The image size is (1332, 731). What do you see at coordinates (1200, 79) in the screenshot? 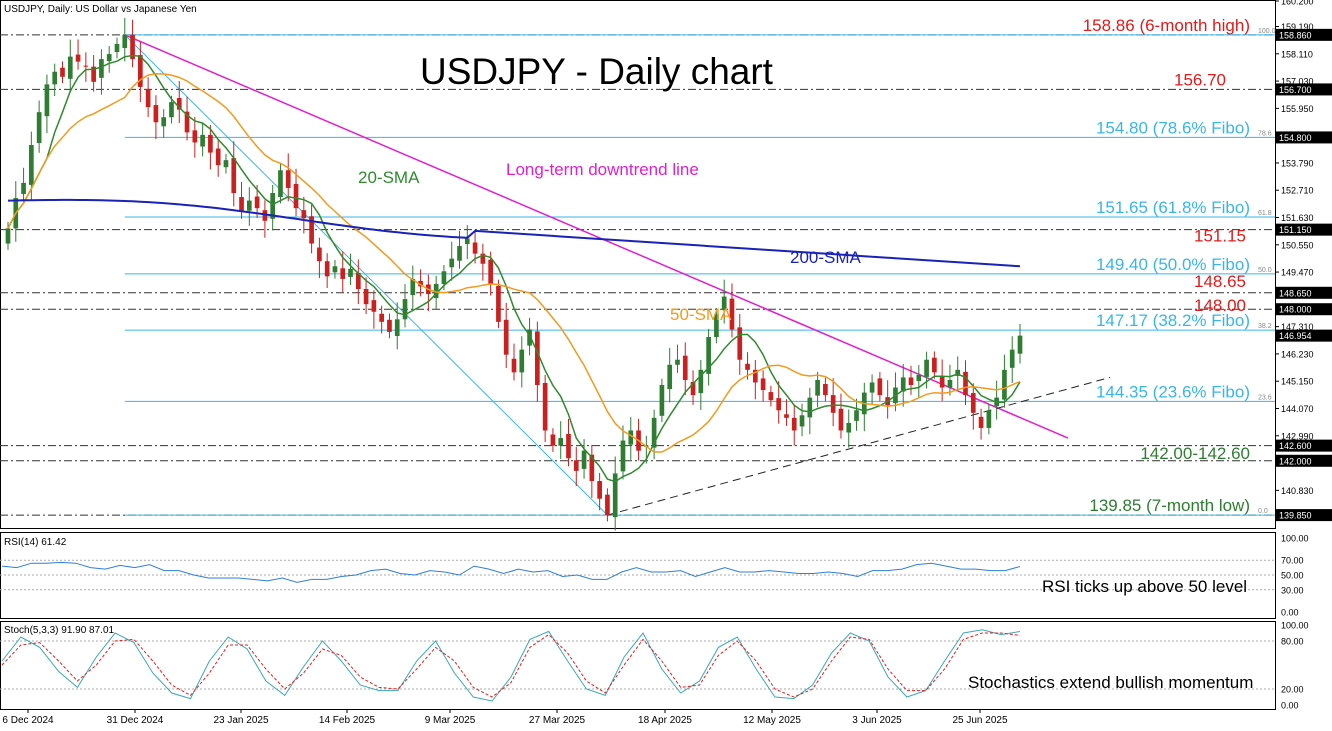
I see `level-label: 156.70` at bounding box center [1200, 79].